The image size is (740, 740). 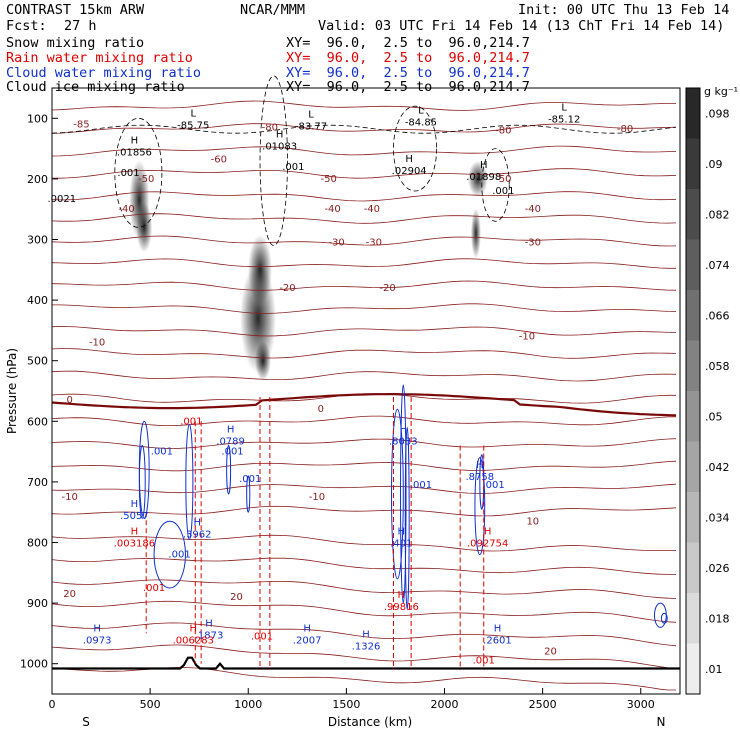 I want to click on extremum-value: .3962, so click(x=197, y=534).